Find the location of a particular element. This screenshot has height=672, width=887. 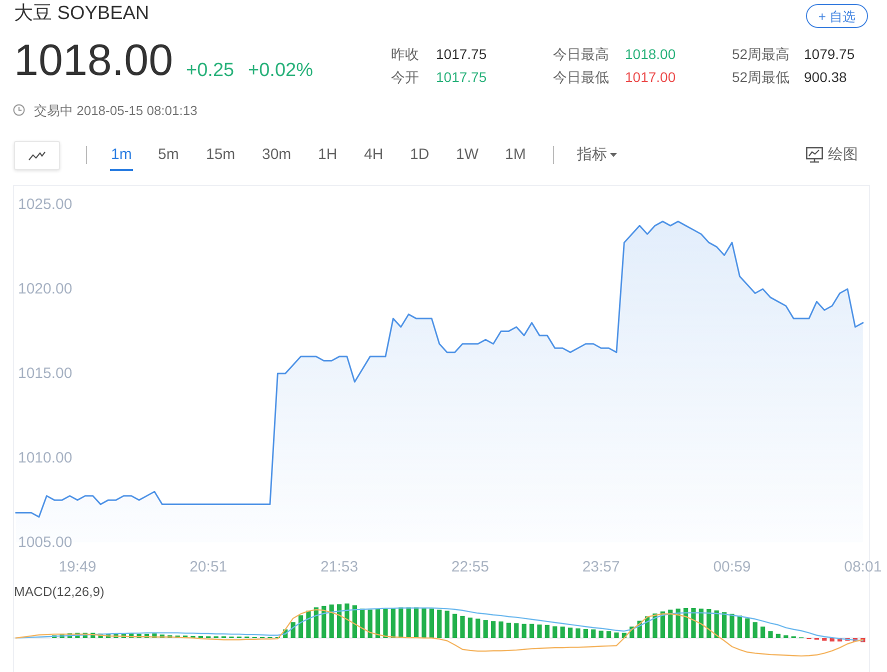

button: 15m is located at coordinates (221, 155).